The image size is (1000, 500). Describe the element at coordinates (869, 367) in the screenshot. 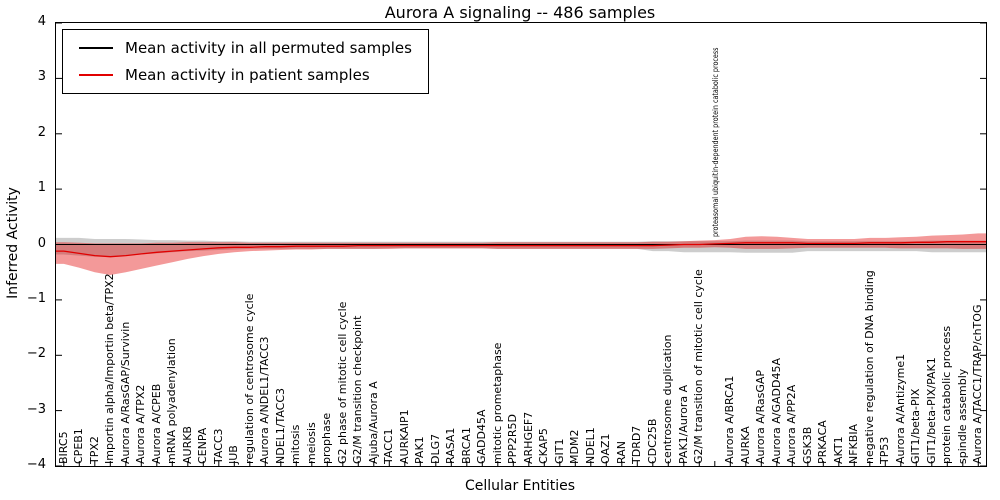

I see `x-category-label: negative regulation of DNA binding` at that location.